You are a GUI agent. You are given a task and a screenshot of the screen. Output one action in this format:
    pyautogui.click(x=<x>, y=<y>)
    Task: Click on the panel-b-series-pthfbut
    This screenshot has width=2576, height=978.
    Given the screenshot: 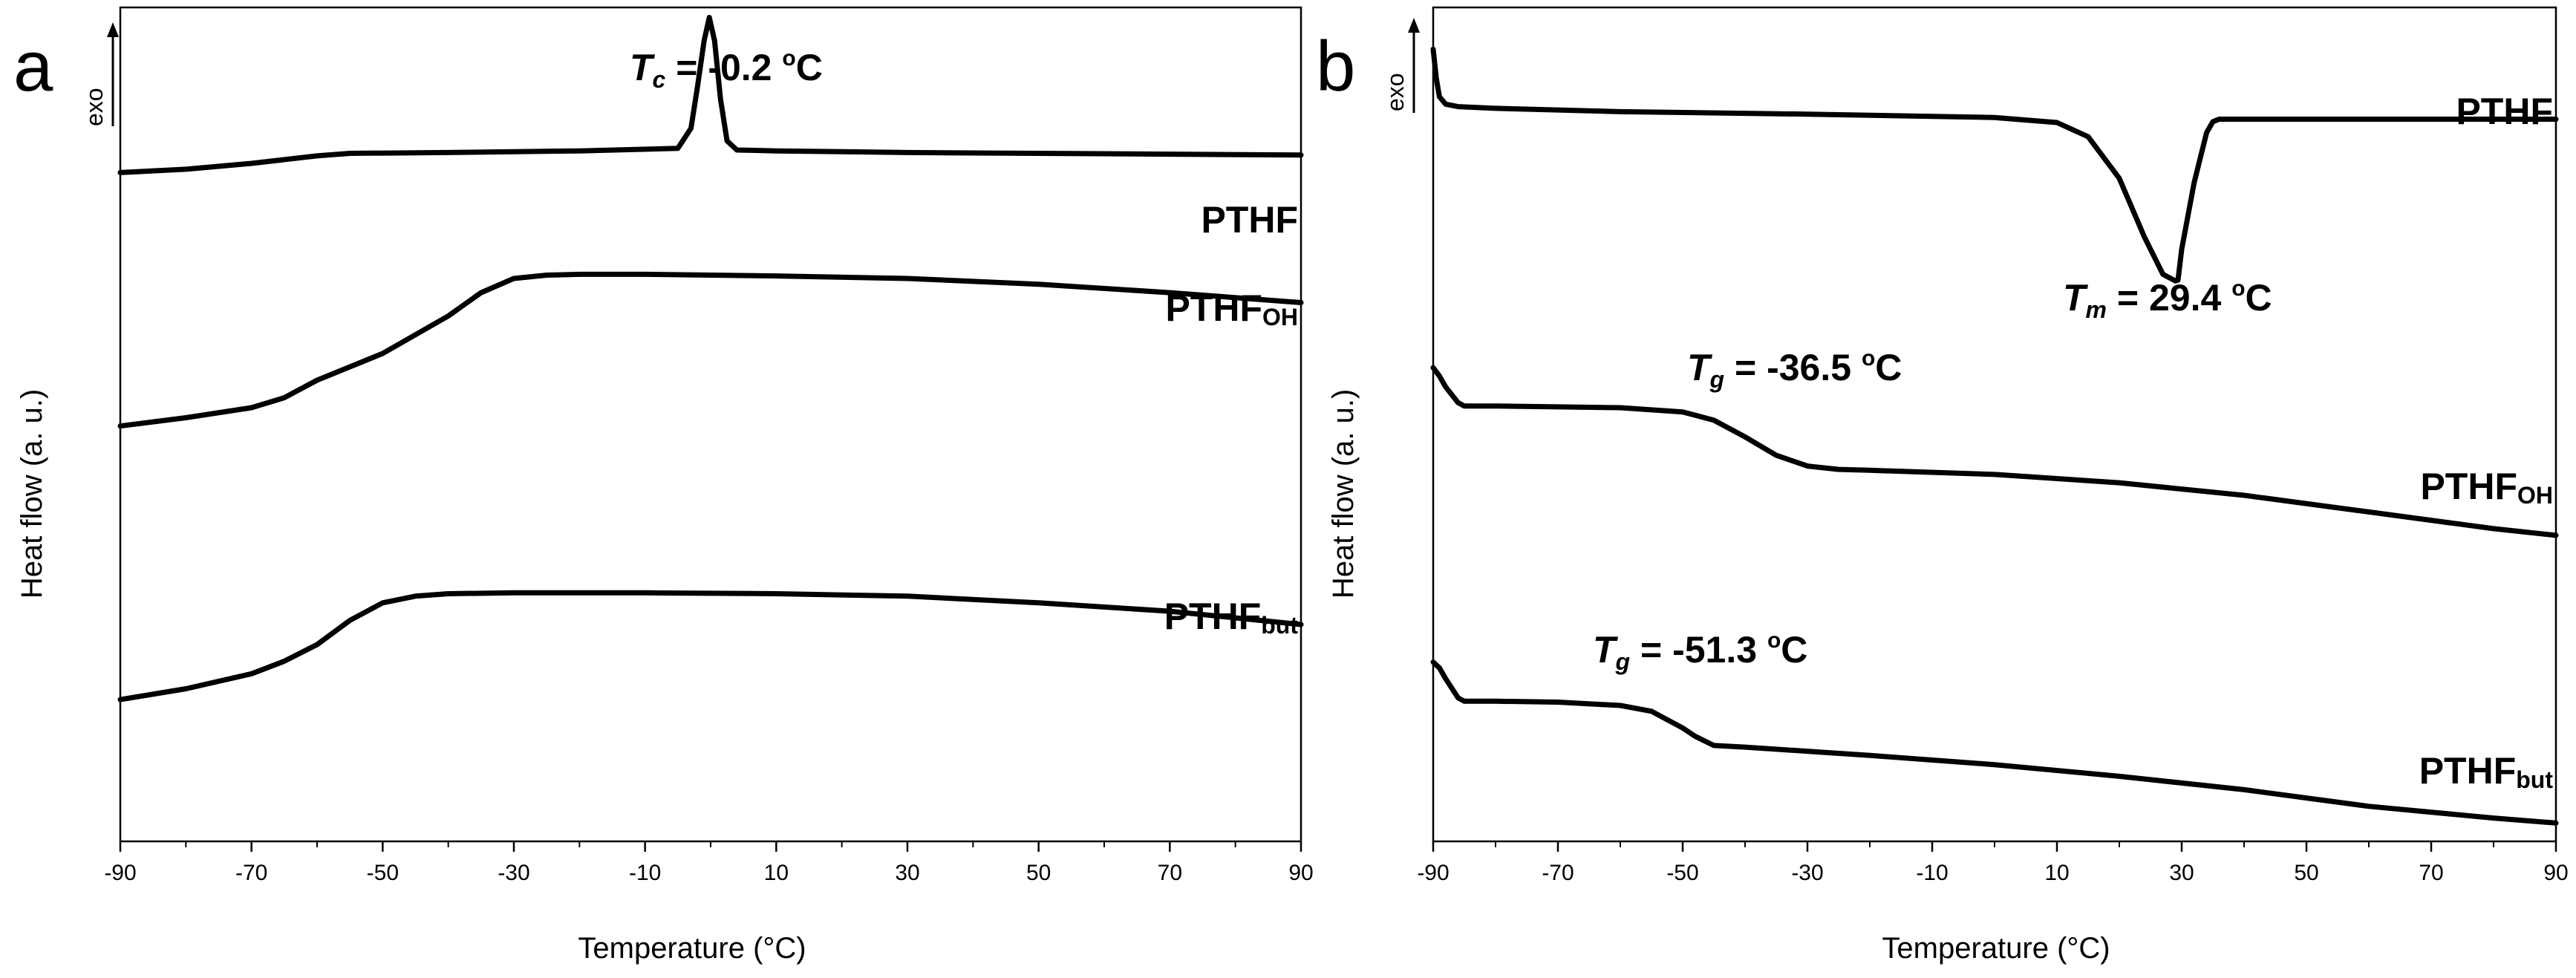 What is the action you would take?
    pyautogui.click(x=1994, y=743)
    